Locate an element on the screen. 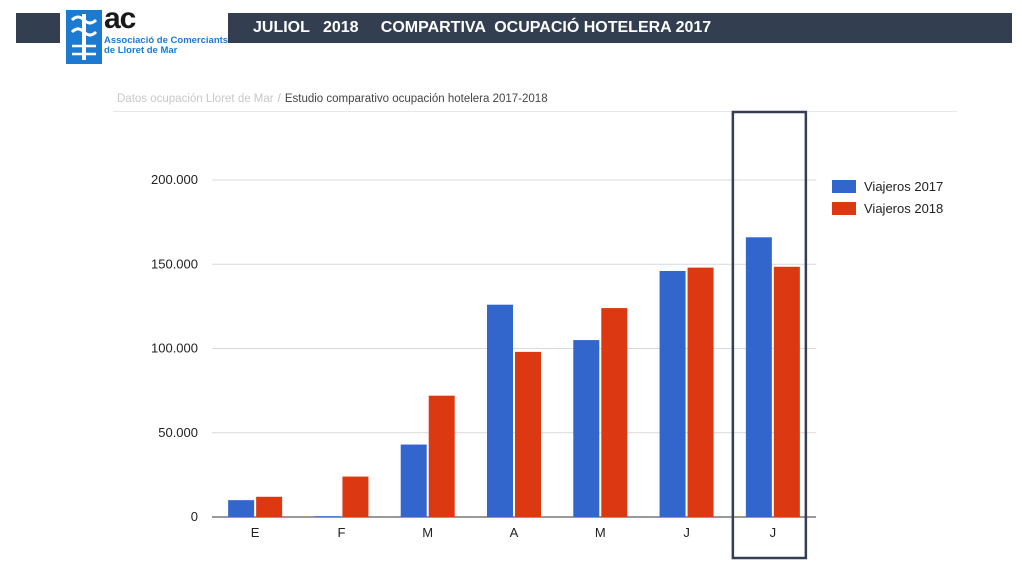 This screenshot has height=575, width=1022. legend-label: Viajeros 2018 is located at coordinates (903, 208).